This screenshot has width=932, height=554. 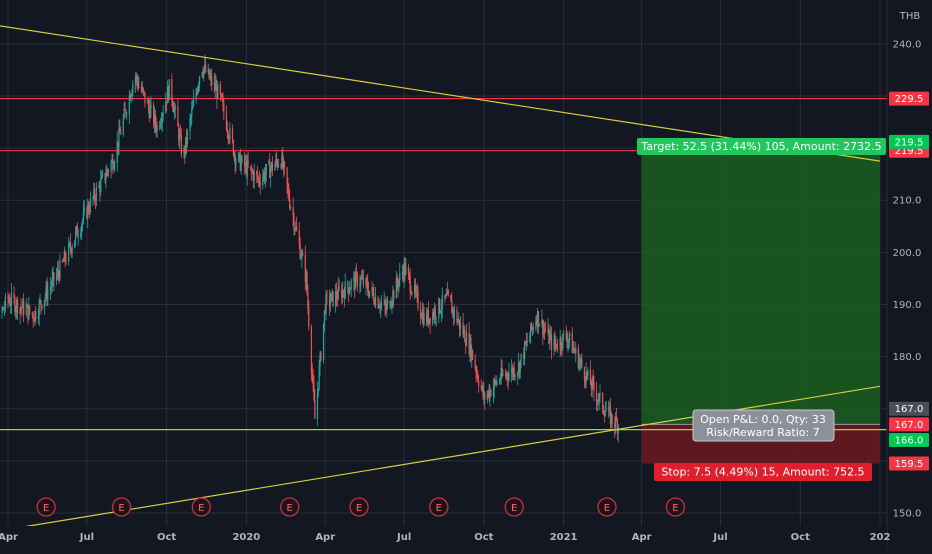 I want to click on price-tag-text: 219.5, so click(x=909, y=151).